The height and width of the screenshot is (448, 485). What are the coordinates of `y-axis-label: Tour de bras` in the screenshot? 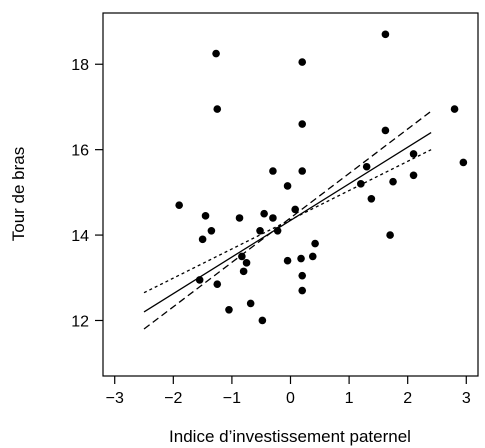 It's located at (18, 194).